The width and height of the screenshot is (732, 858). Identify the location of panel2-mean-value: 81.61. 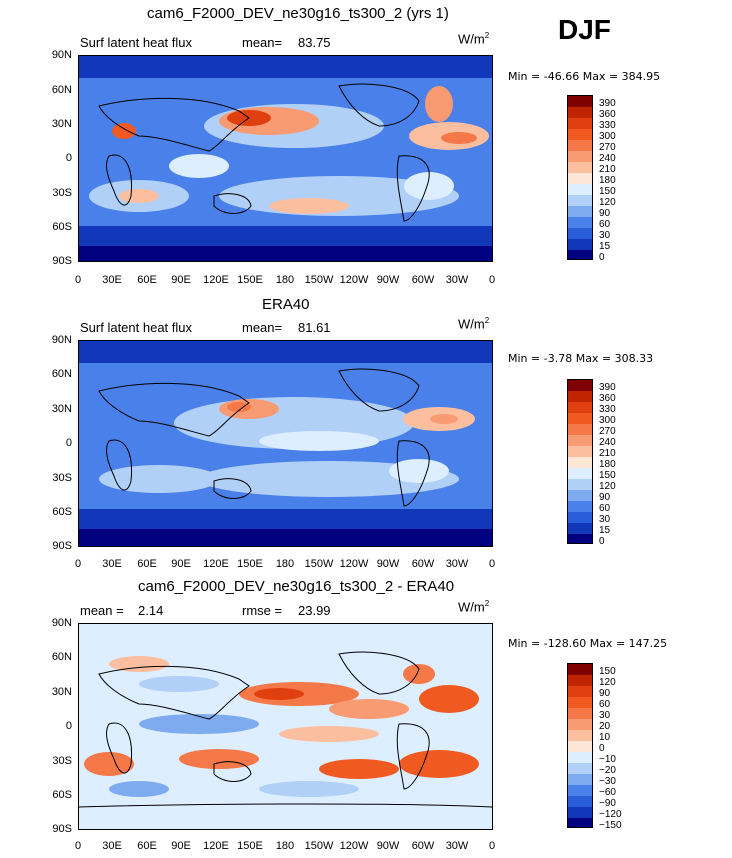
(314, 327).